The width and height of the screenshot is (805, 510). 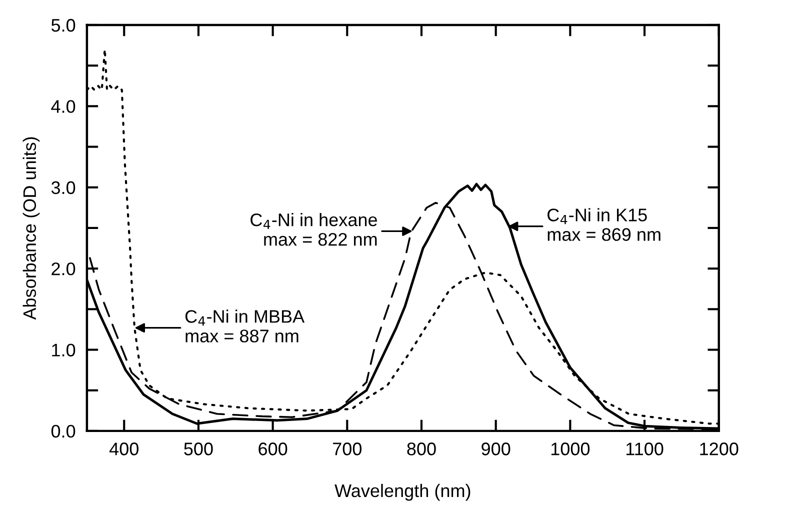 I want to click on x-tick-label: 1100, so click(x=645, y=449).